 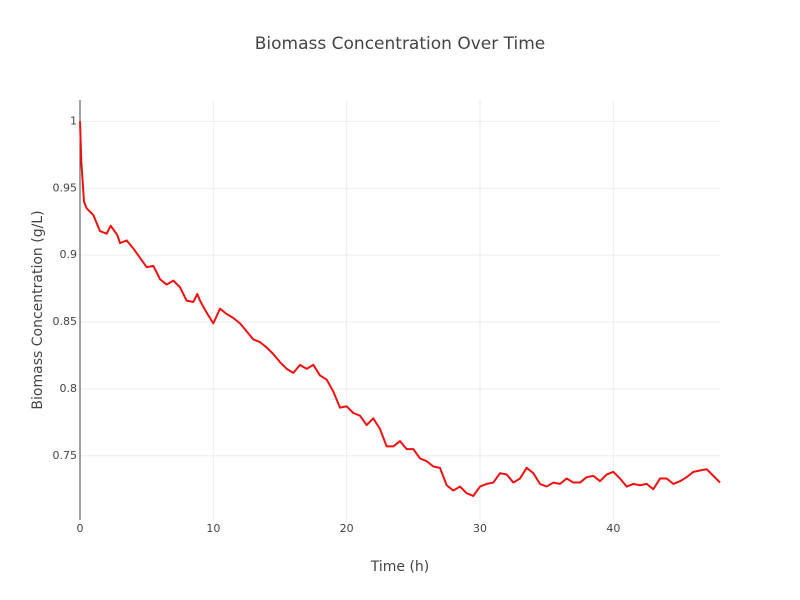 I want to click on y-tick-label: 0.75, so click(x=65, y=455).